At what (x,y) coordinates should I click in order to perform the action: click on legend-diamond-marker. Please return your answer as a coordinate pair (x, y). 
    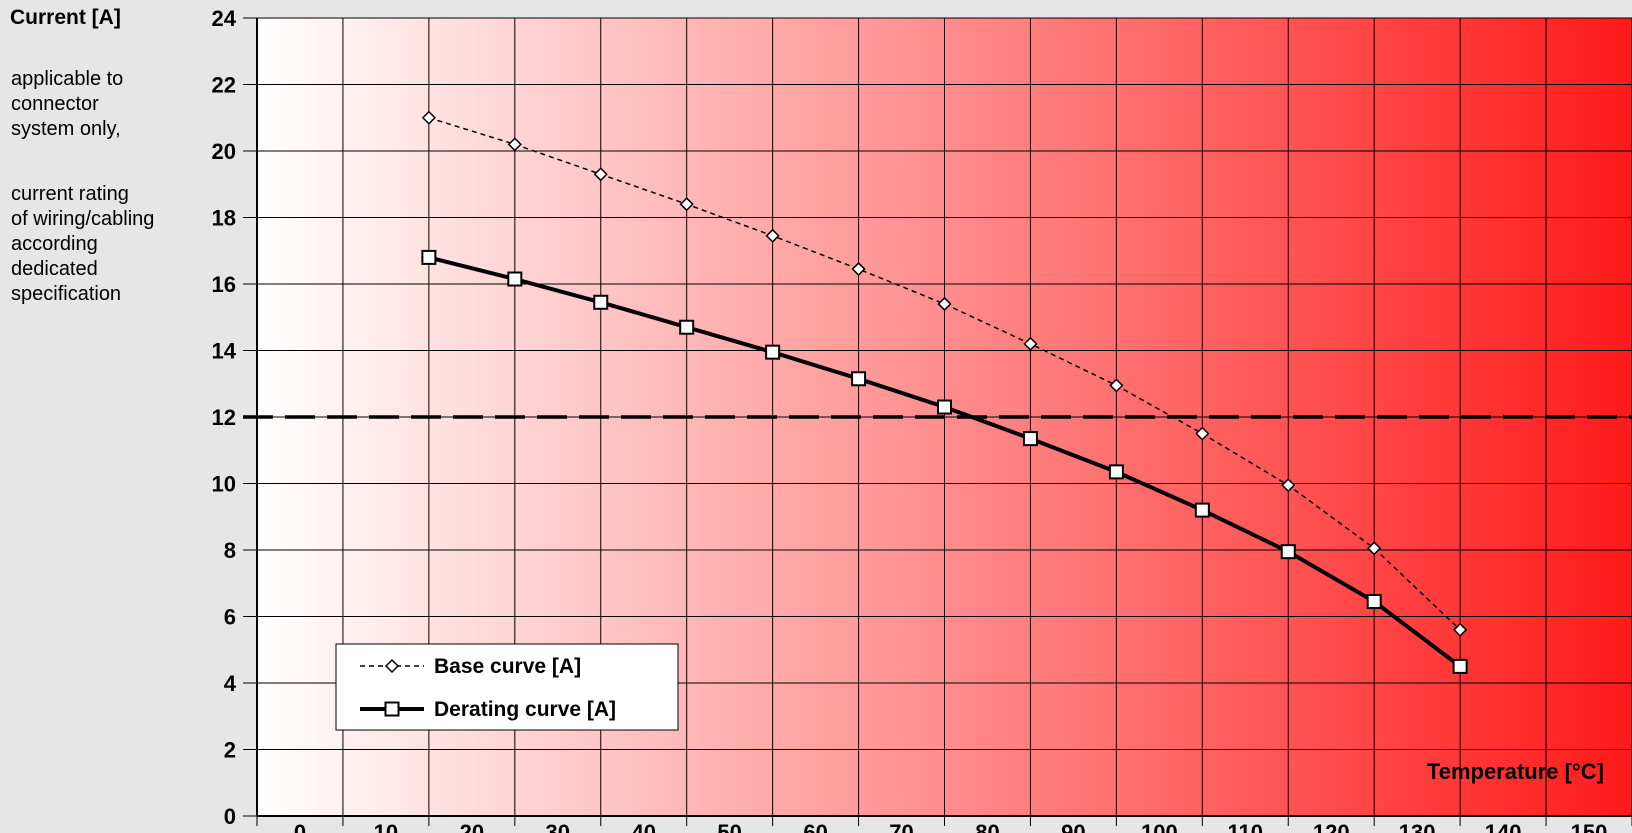
    Looking at the image, I should click on (392, 666).